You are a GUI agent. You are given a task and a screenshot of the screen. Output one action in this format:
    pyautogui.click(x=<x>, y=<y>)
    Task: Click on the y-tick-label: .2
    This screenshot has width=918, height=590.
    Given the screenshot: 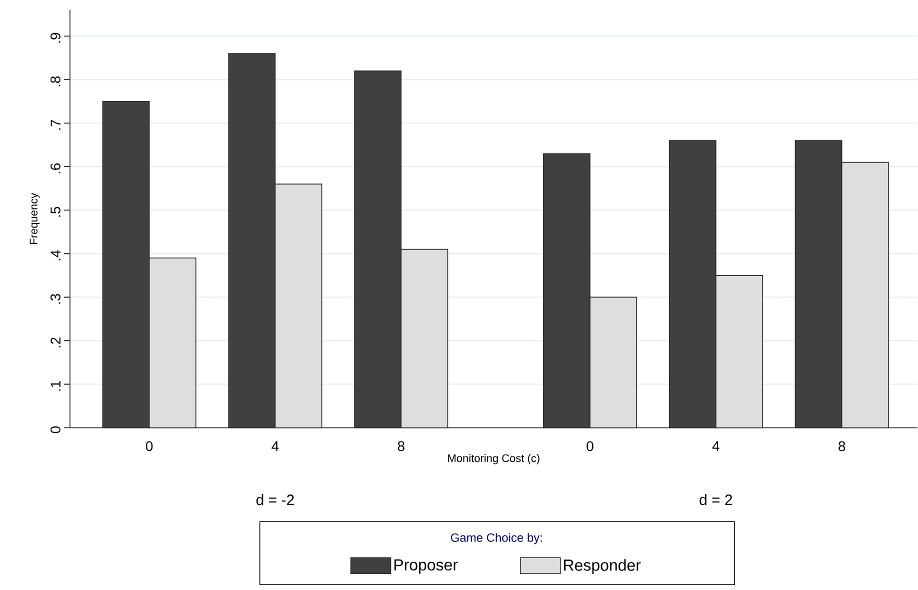 What is the action you would take?
    pyautogui.click(x=55, y=343)
    